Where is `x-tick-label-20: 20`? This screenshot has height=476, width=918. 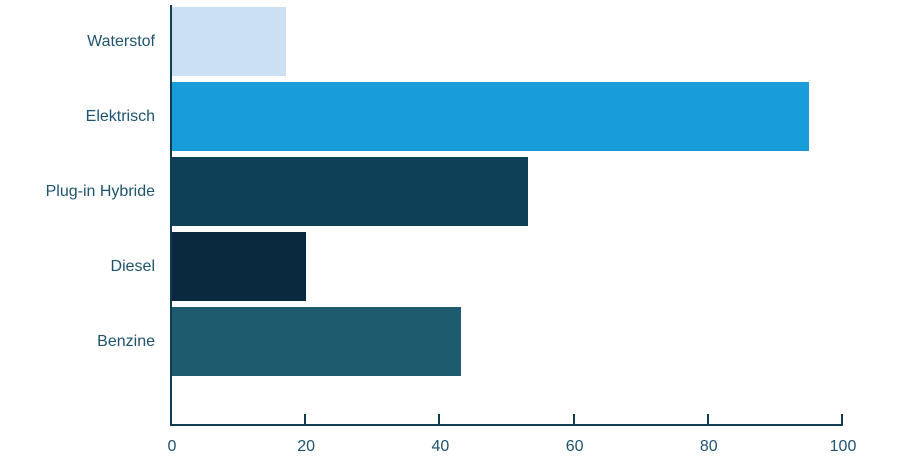 x-tick-label-20: 20 is located at coordinates (306, 446).